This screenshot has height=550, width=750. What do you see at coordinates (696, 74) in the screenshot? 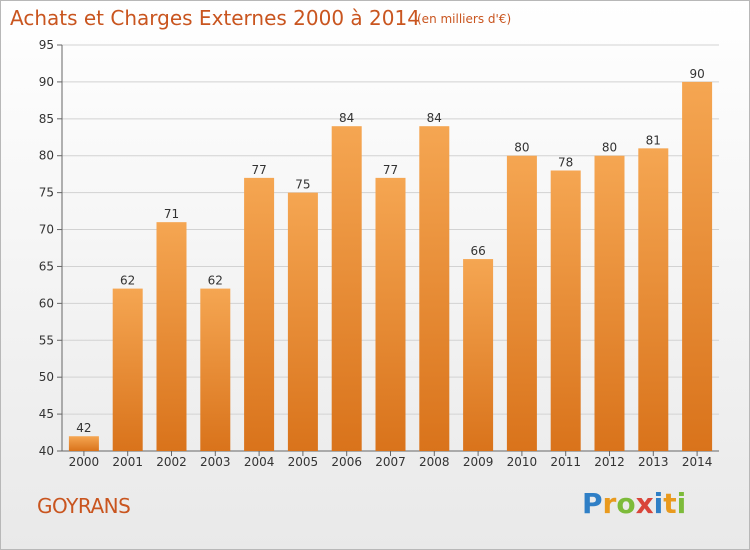
I see `bar-value-label: 90` at bounding box center [696, 74].